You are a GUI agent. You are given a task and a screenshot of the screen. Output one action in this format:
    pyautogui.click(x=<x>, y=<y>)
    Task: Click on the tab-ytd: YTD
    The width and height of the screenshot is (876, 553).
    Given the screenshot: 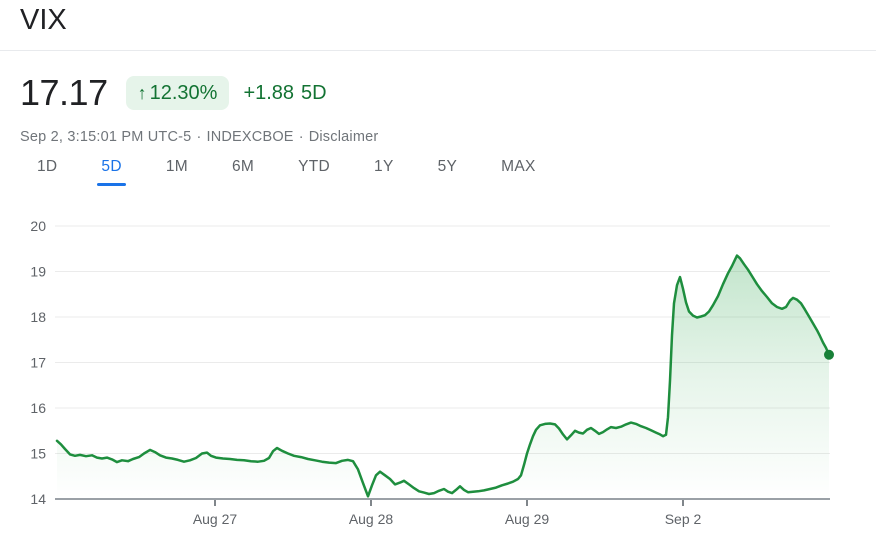 What is the action you would take?
    pyautogui.click(x=314, y=172)
    